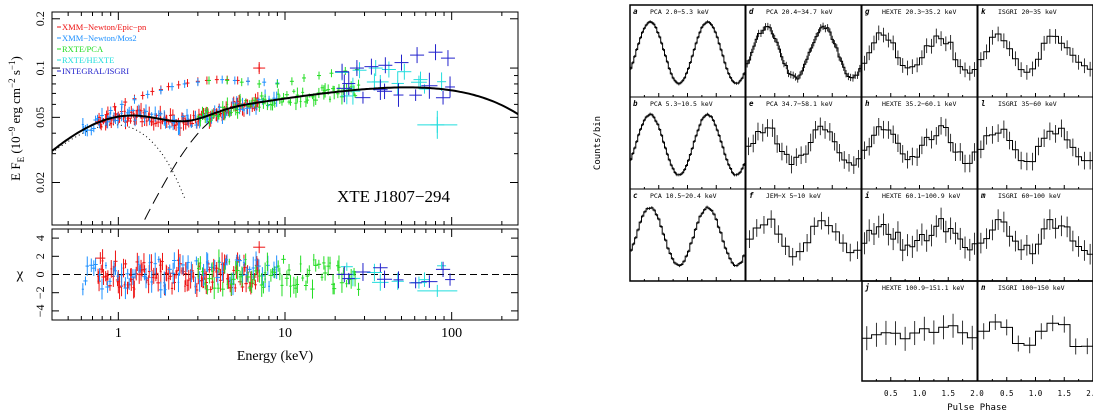 The width and height of the screenshot is (1093, 417). I want to click on y-axis-label-part: −1, so click(12, 66).